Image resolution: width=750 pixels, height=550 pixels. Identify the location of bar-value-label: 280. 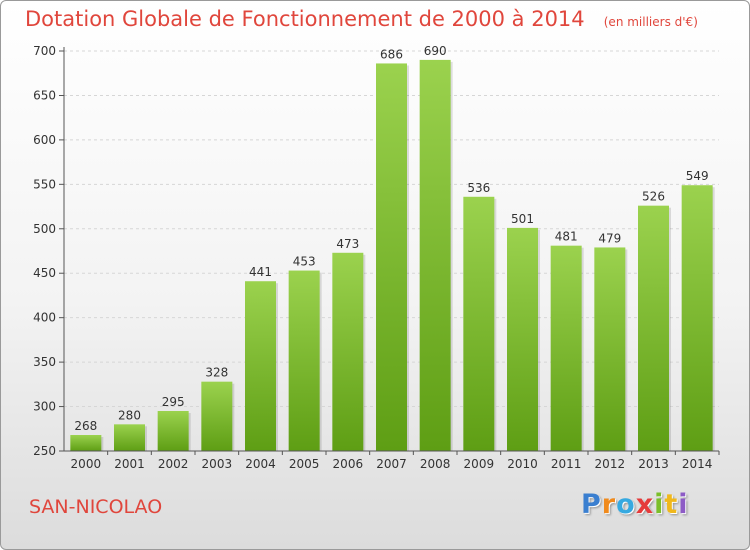
(129, 415).